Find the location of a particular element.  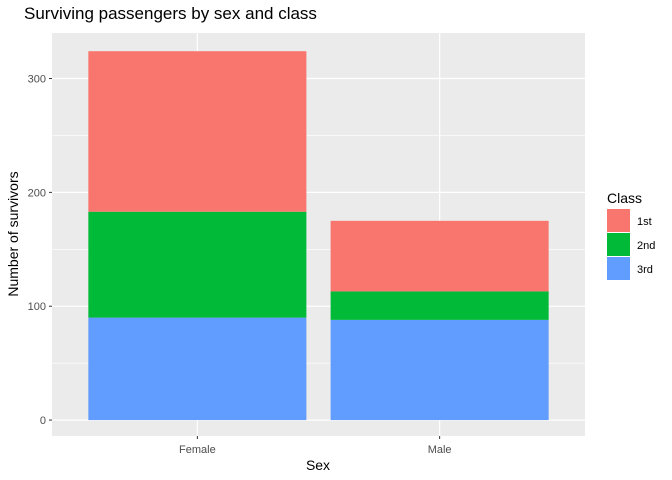

x-axis: Female Male is located at coordinates (315, 446).